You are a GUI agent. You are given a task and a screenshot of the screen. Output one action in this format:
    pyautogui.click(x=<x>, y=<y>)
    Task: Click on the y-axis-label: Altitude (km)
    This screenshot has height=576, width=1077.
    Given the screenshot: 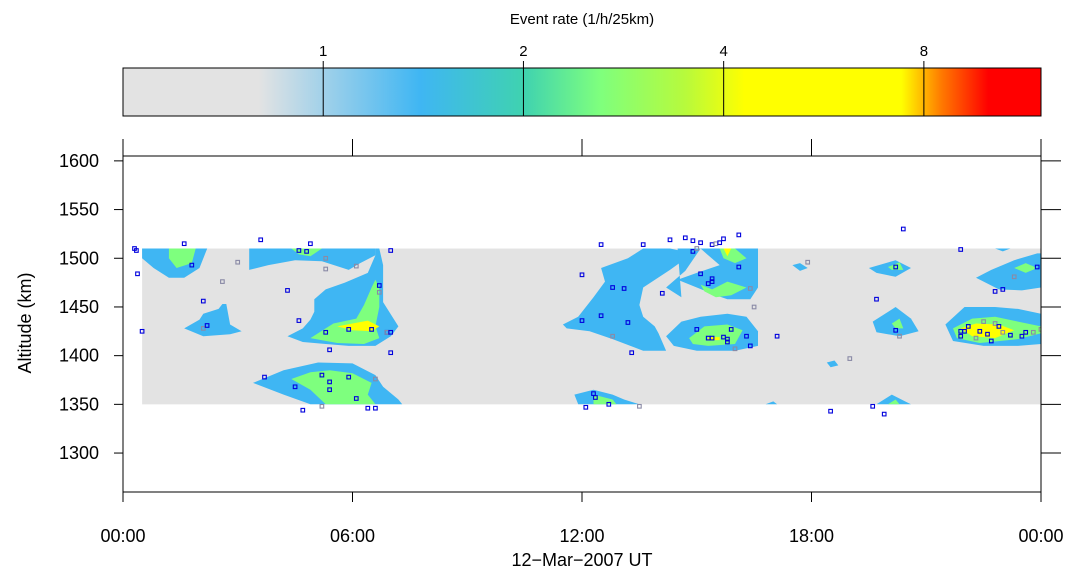 What is the action you would take?
    pyautogui.click(x=25, y=322)
    